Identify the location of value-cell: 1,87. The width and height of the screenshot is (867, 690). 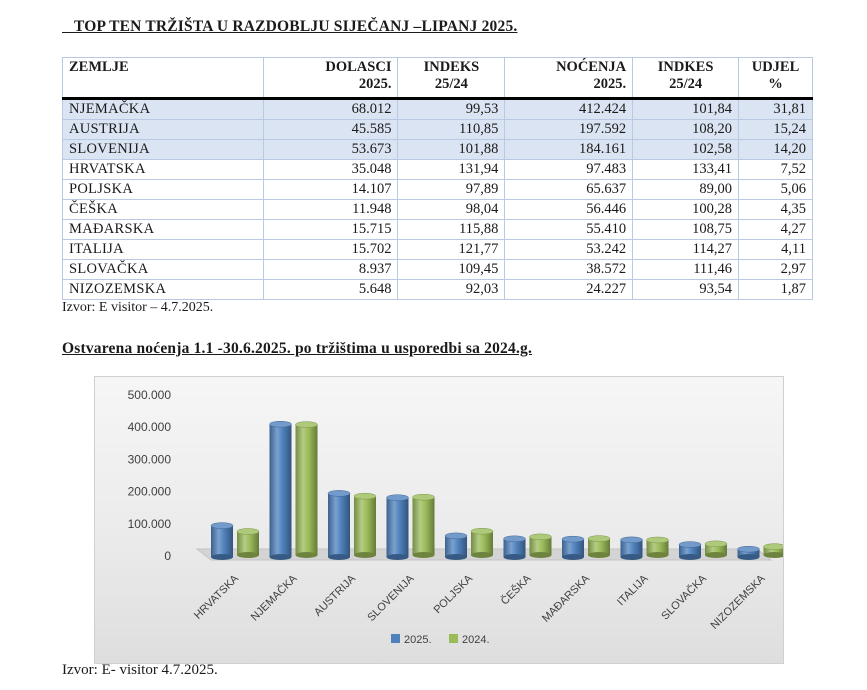
(775, 289).